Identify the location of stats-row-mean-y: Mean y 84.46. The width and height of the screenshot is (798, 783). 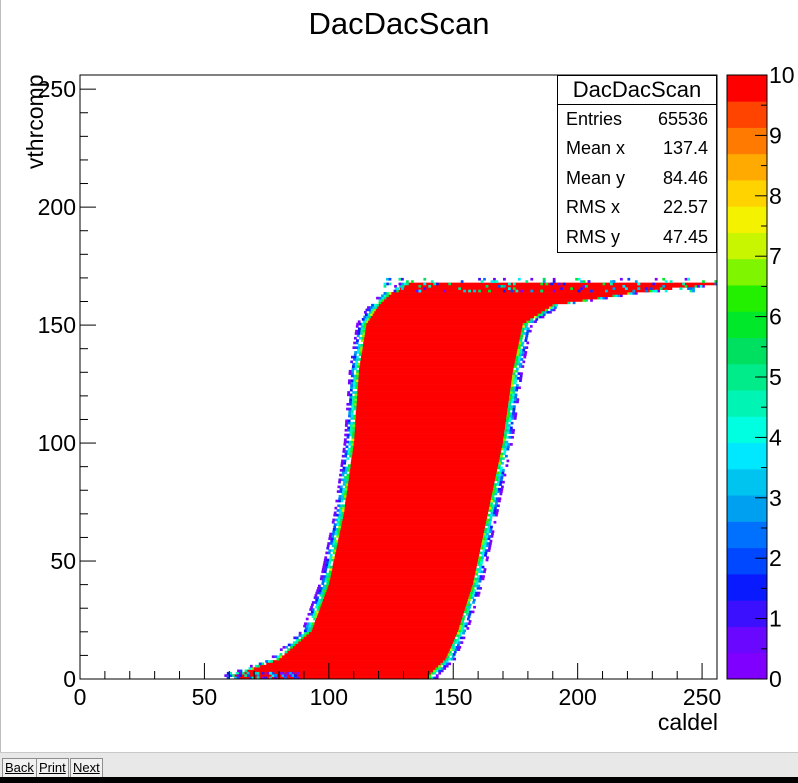
(637, 178).